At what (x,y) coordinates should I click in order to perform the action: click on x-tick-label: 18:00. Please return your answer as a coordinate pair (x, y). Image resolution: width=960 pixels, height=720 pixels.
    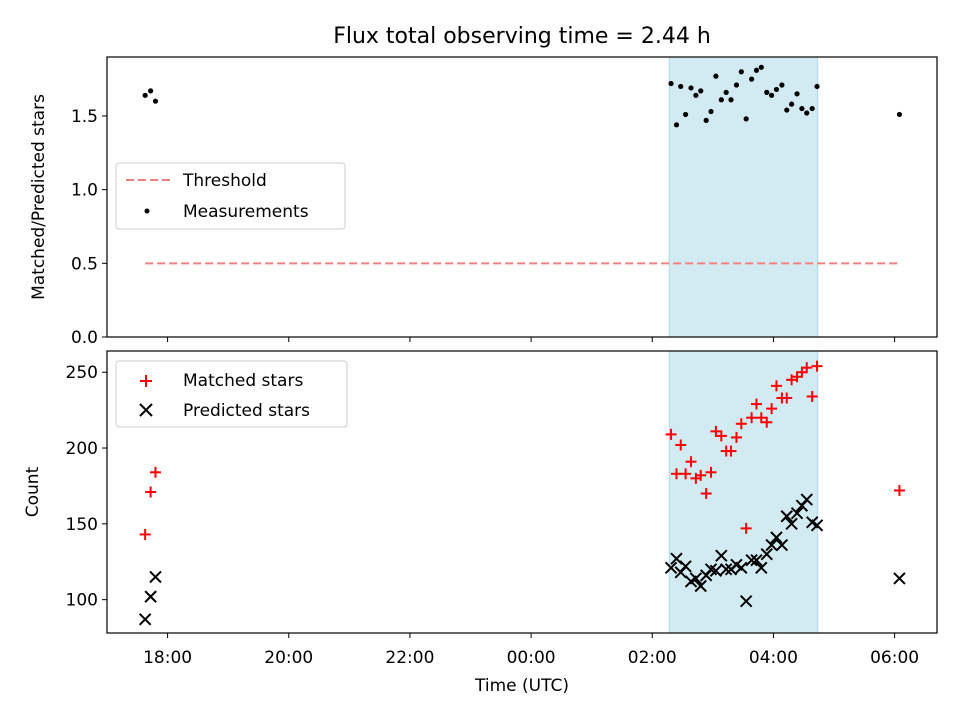
    Looking at the image, I should click on (167, 658).